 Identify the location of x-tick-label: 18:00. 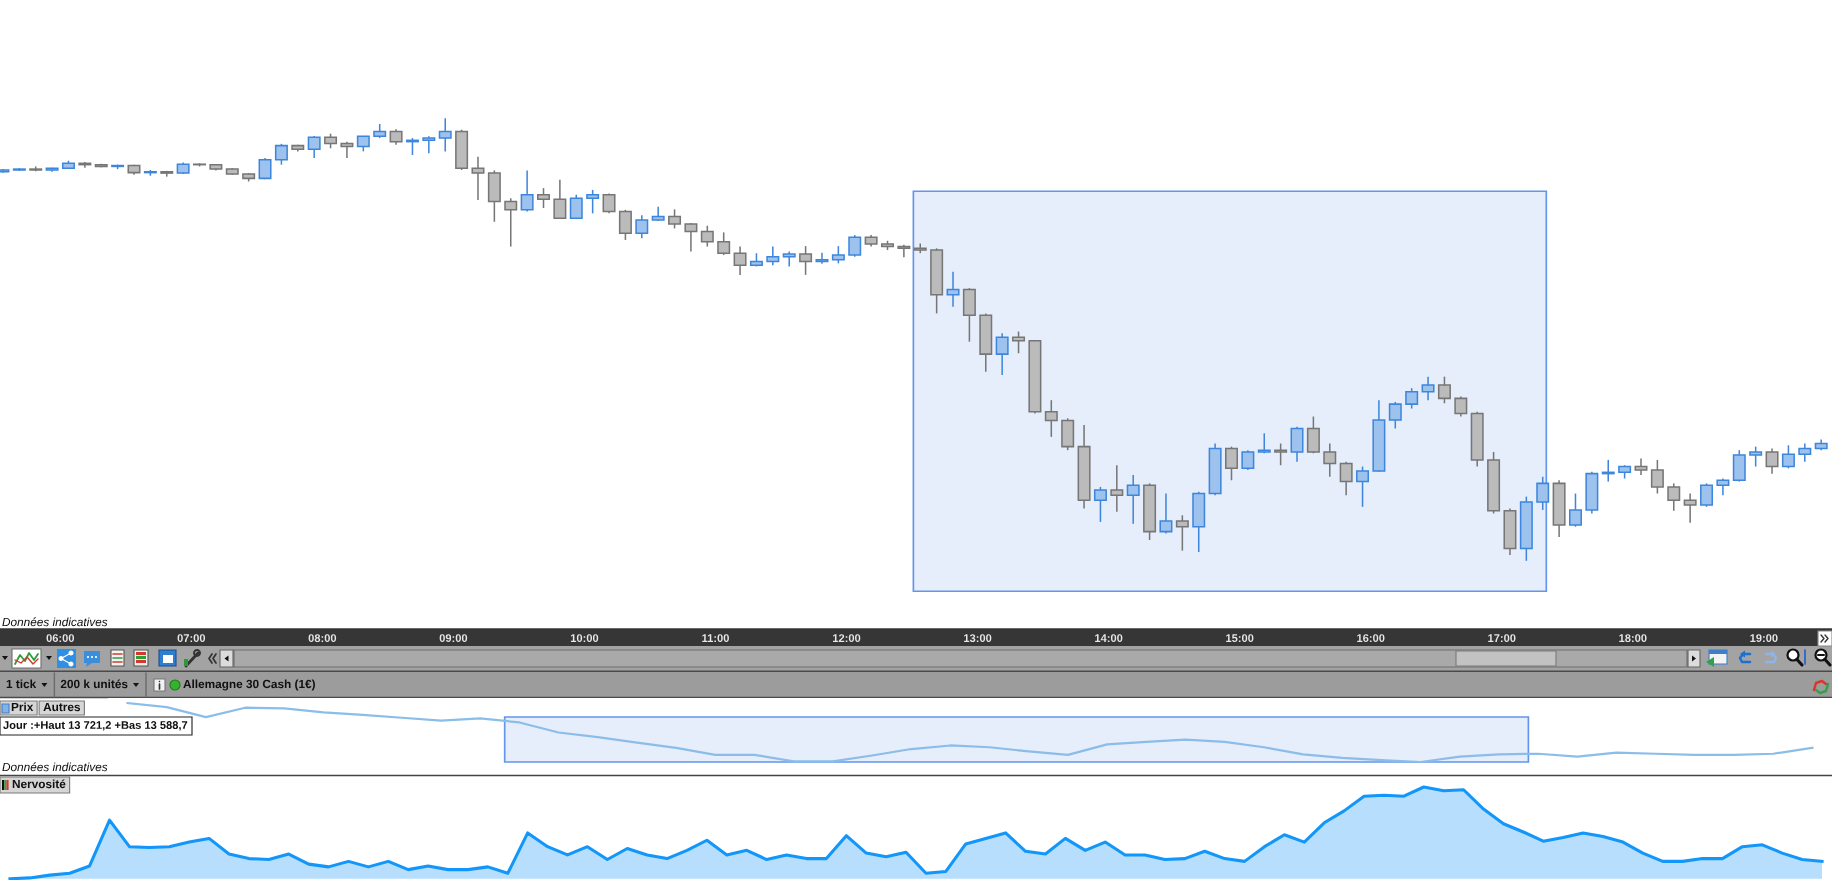
(1633, 638).